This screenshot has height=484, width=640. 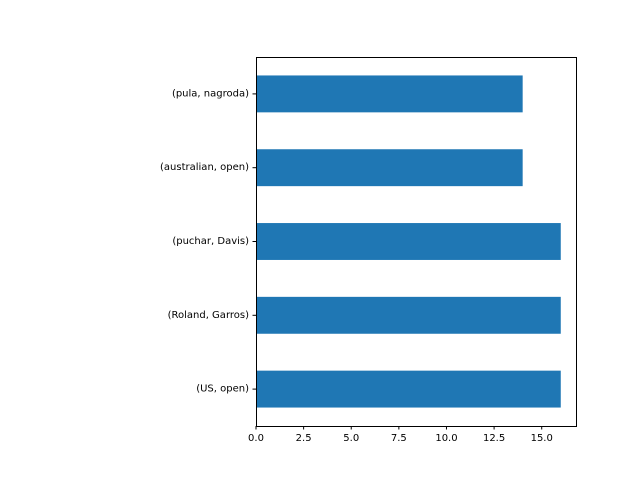 What do you see at coordinates (542, 438) in the screenshot?
I see `x-tick-label: 15.0` at bounding box center [542, 438].